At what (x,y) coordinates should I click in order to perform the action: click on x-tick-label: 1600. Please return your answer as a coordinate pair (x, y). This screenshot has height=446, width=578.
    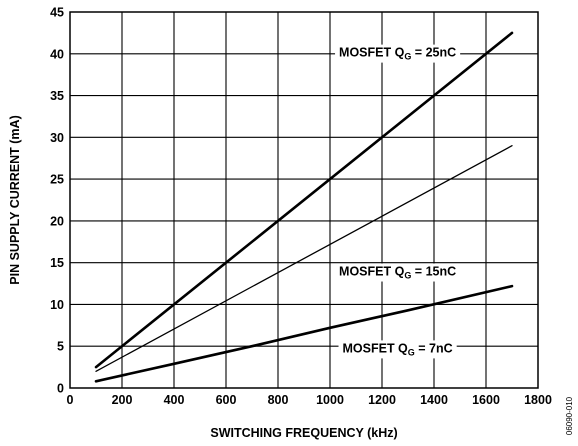
    Looking at the image, I should click on (486, 400).